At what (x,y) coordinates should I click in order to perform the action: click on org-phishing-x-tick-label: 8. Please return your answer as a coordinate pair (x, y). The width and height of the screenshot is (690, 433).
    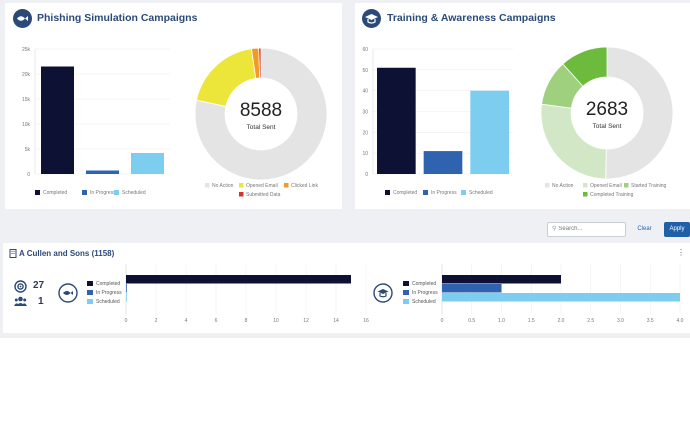
    Looking at the image, I should click on (246, 321).